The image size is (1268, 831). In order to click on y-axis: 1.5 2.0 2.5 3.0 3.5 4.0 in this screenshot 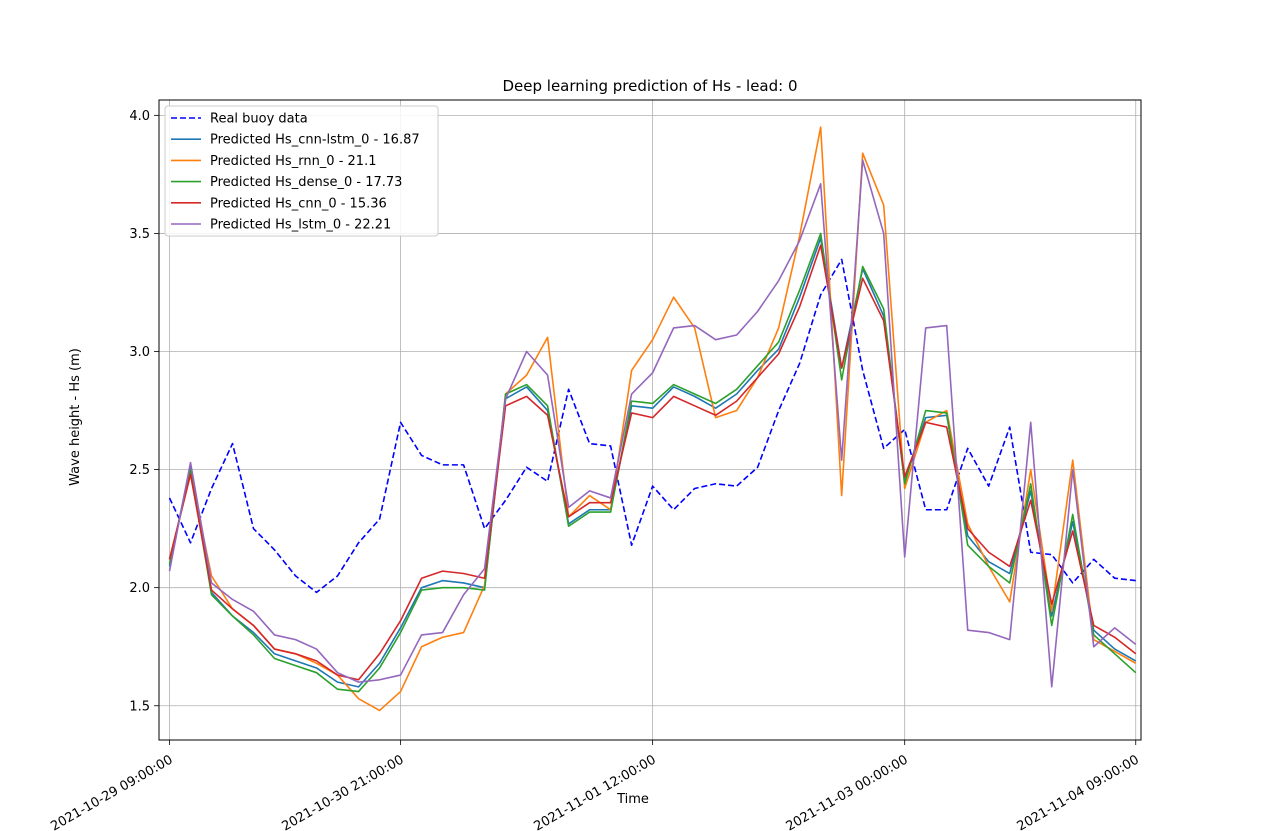, I will do `click(144, 411)`.